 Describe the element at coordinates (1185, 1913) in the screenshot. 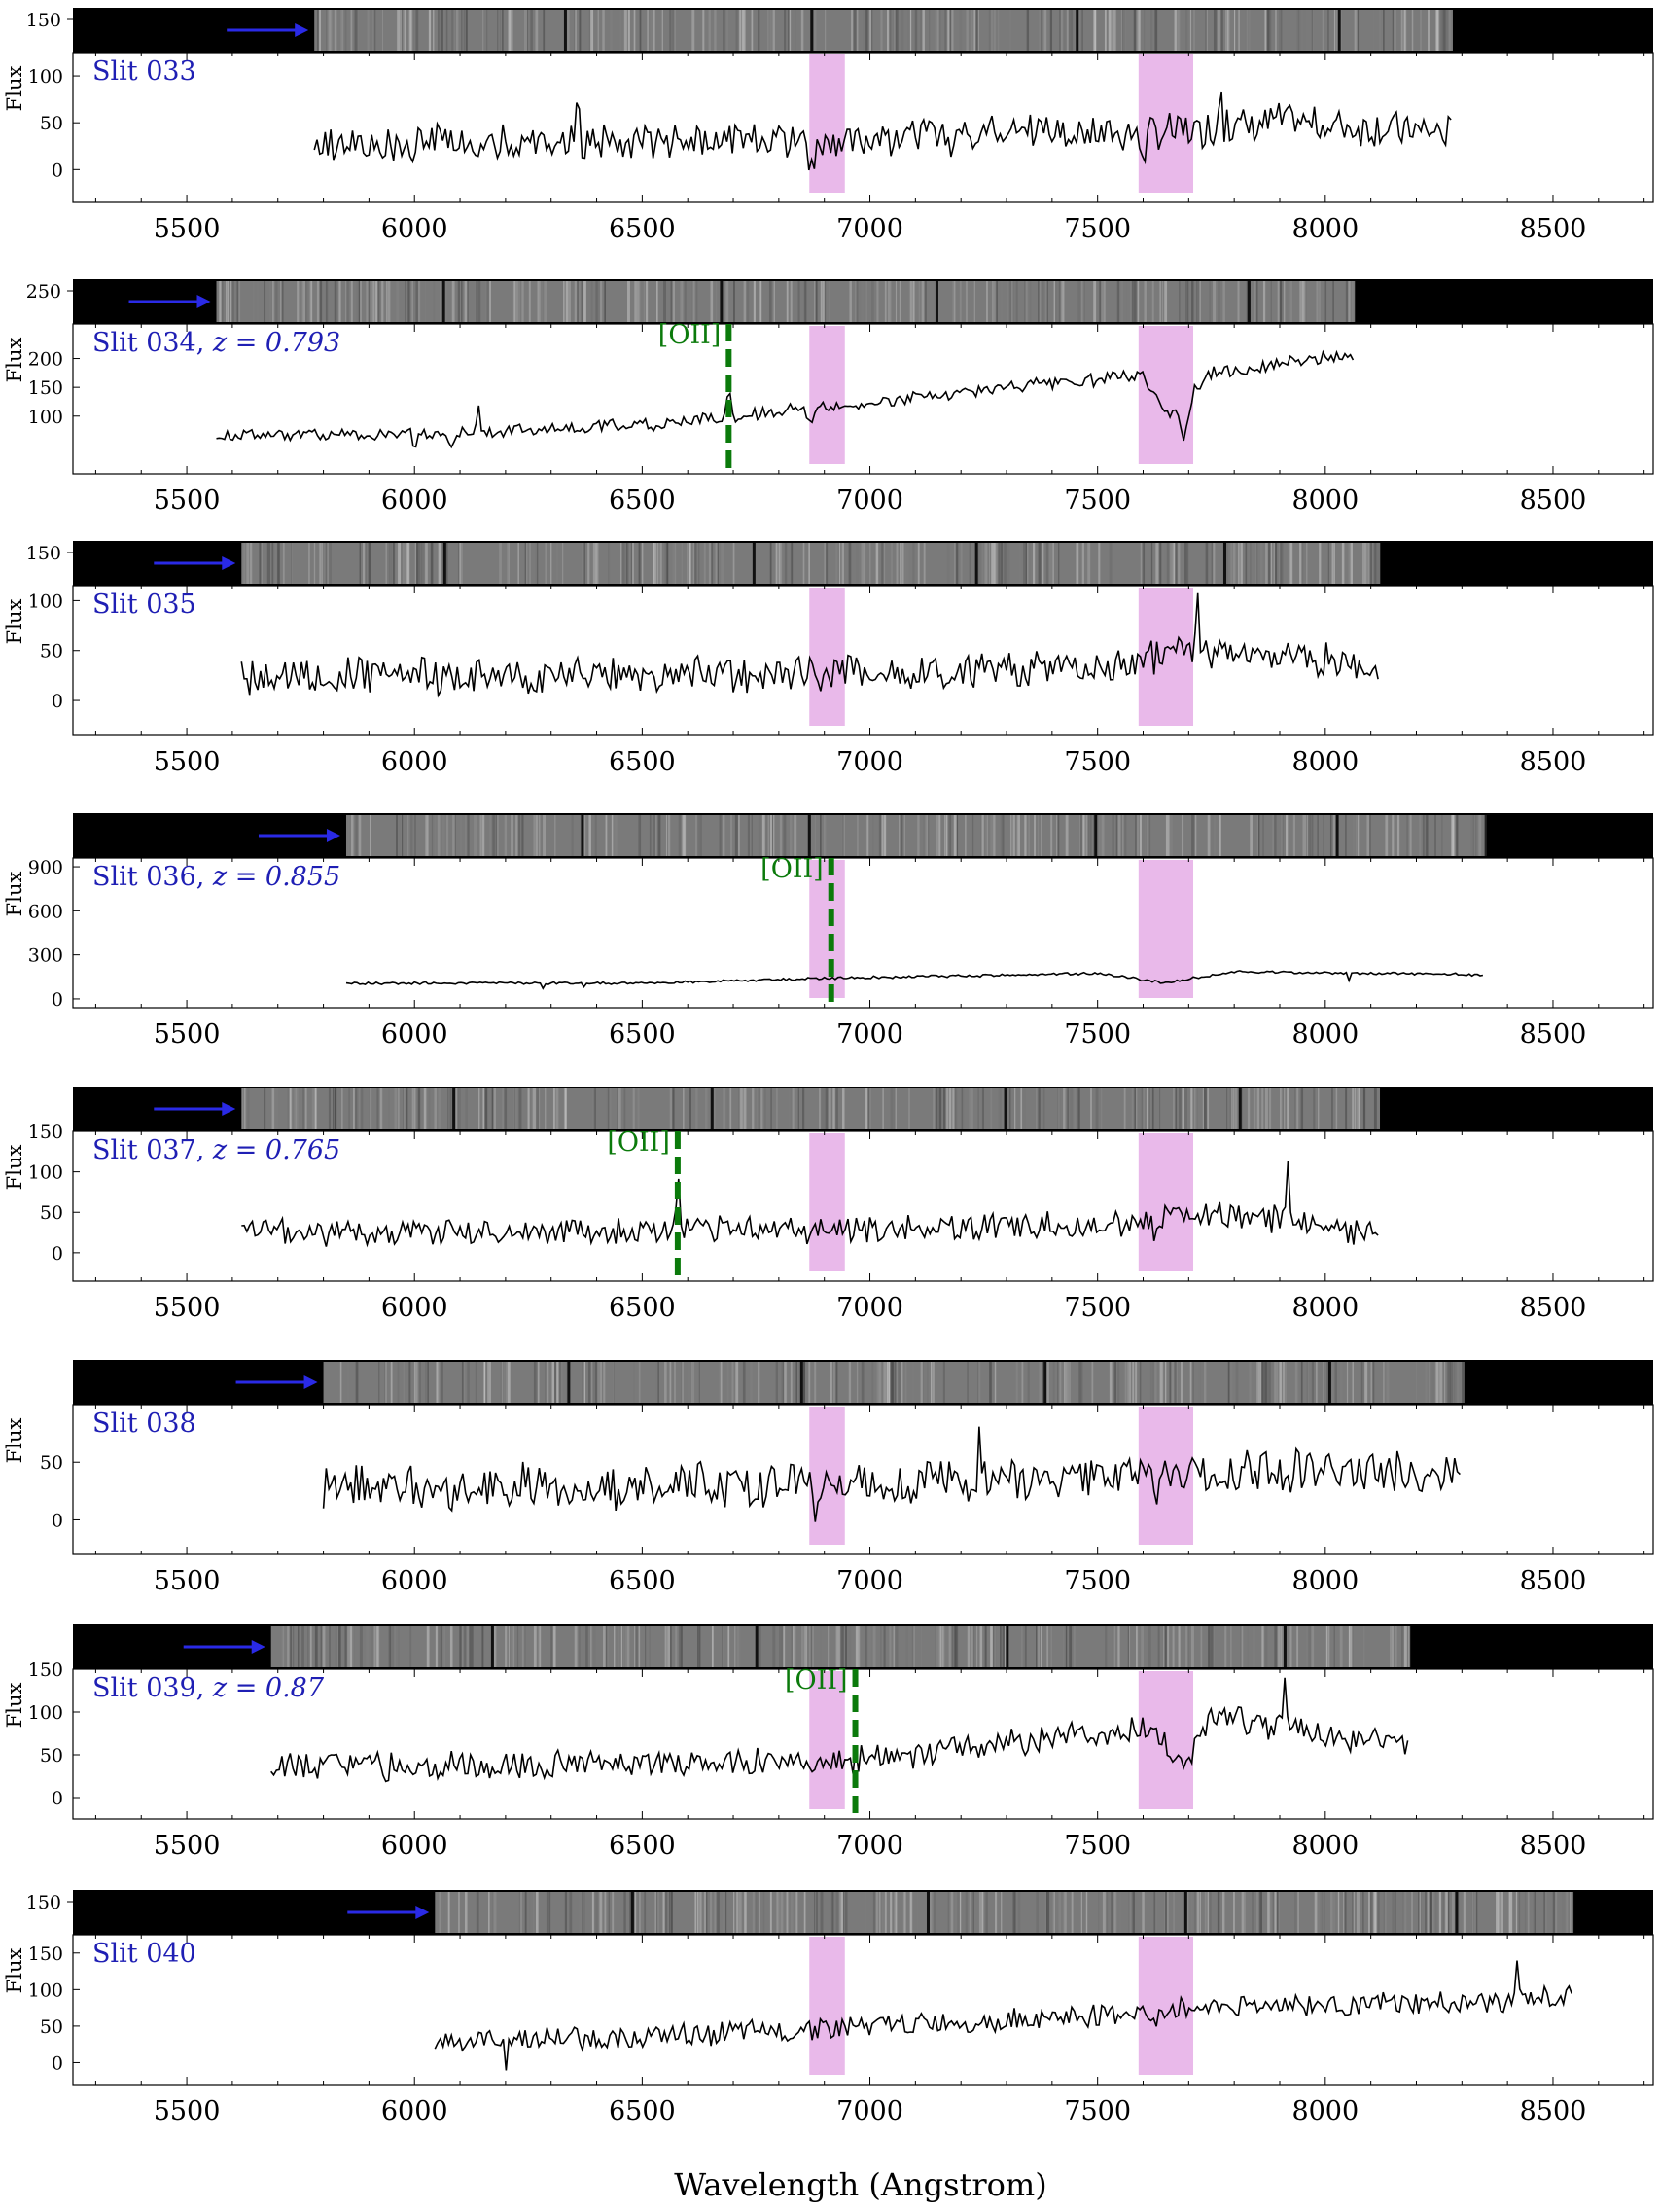

I see `strip-defect` at that location.